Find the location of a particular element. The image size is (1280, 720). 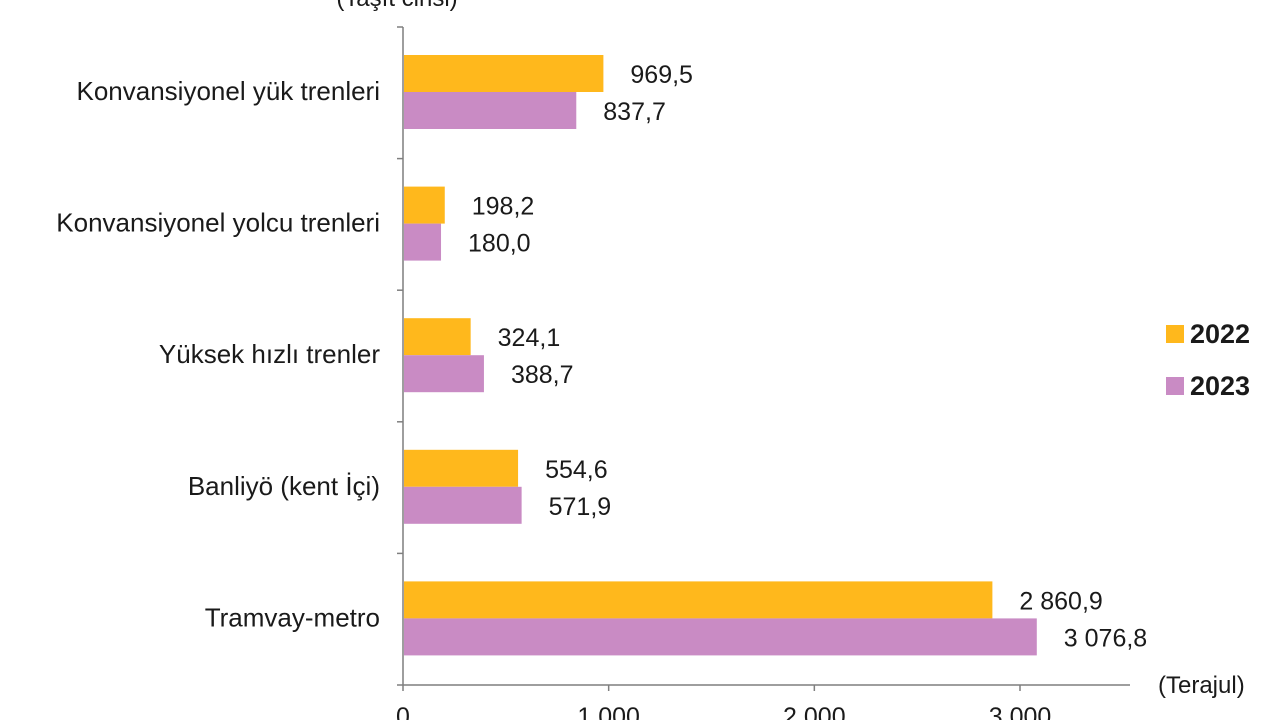

x-tick-label: 3 000 is located at coordinates (1020, 711).